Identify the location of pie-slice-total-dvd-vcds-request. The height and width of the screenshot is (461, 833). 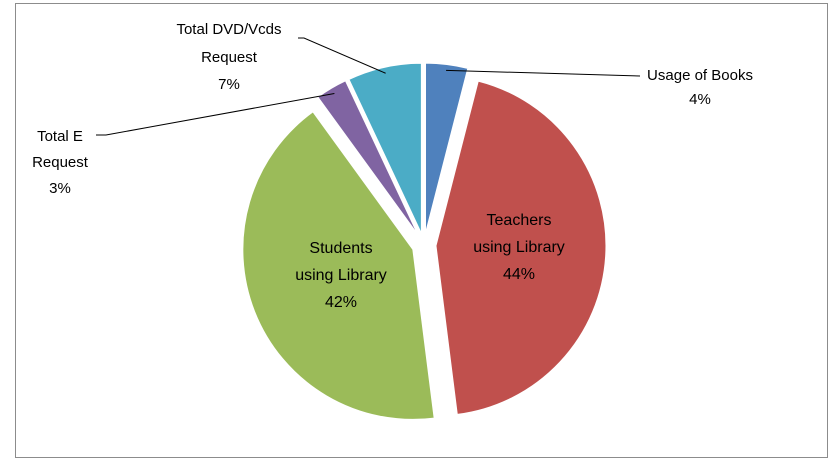
(385, 148).